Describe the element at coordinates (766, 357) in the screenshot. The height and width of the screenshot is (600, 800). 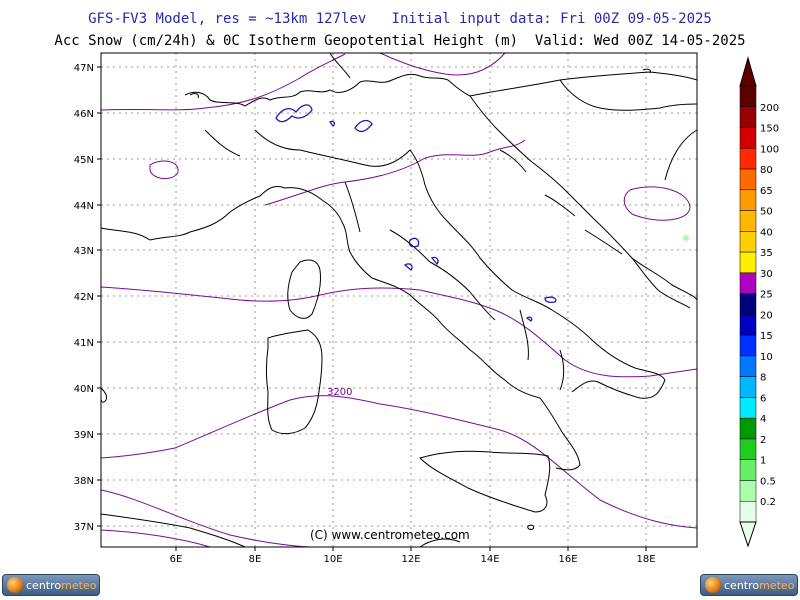
I see `colorbar-label: 10` at that location.